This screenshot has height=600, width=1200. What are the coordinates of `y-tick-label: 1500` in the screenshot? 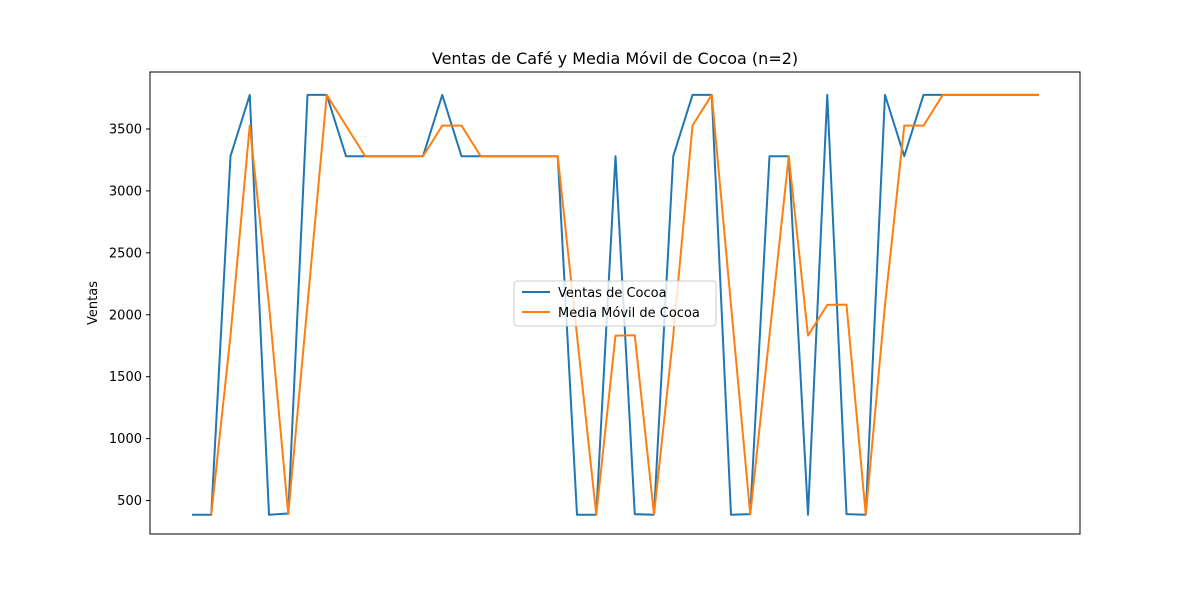 It's located at (125, 377).